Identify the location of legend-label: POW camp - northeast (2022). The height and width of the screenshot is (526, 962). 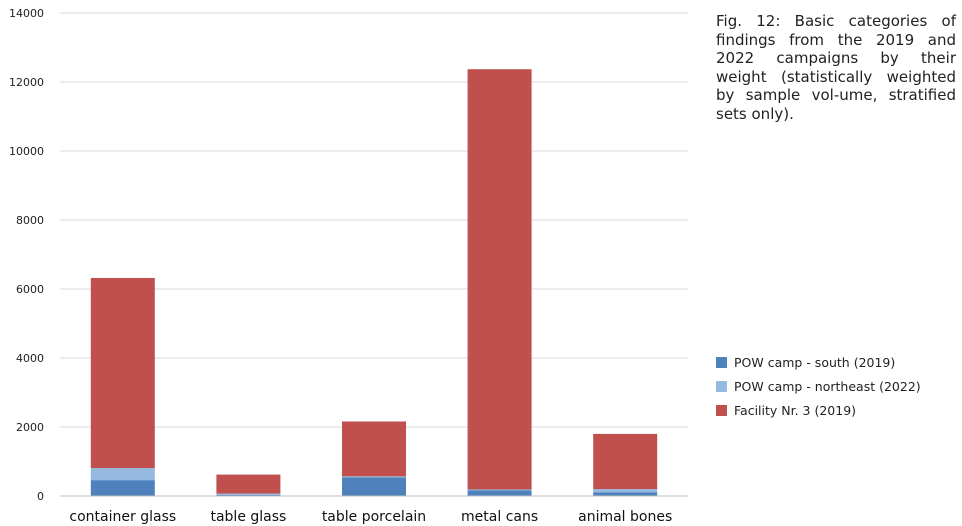
(827, 386).